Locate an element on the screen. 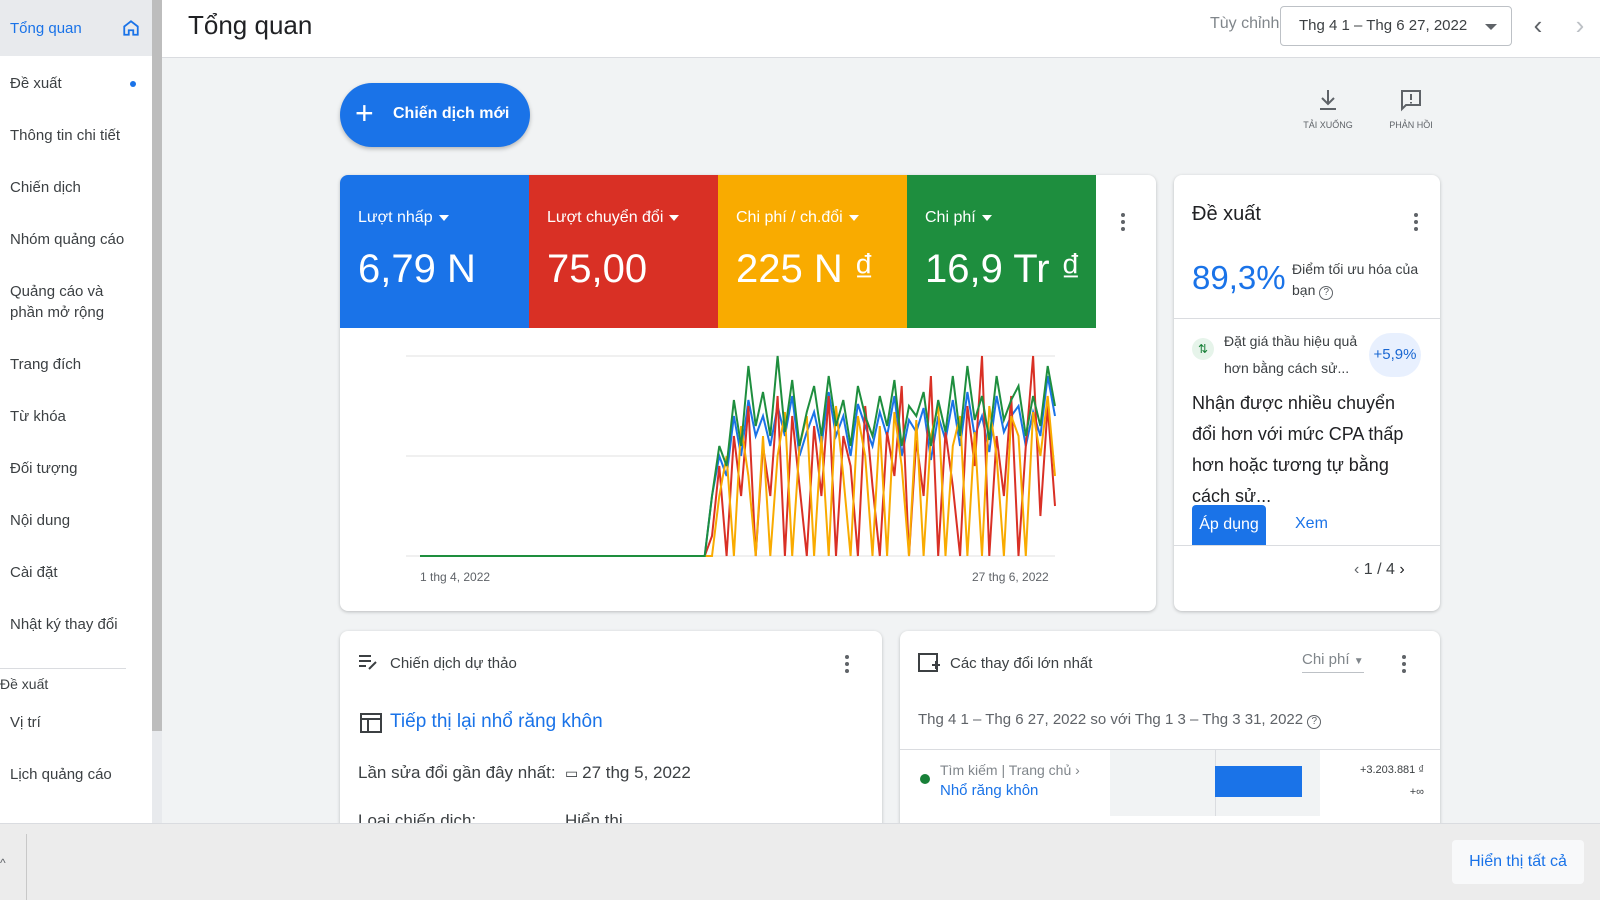  feedback-button: PHẢN HỒI is located at coordinates (1411, 109).